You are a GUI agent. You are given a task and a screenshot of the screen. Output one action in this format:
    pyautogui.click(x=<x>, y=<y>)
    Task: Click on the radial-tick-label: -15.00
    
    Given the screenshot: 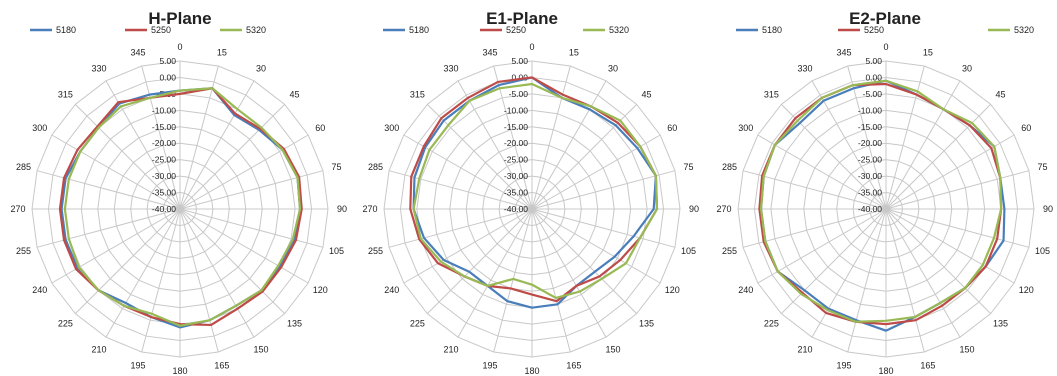 What is the action you would take?
    pyautogui.click(x=516, y=127)
    